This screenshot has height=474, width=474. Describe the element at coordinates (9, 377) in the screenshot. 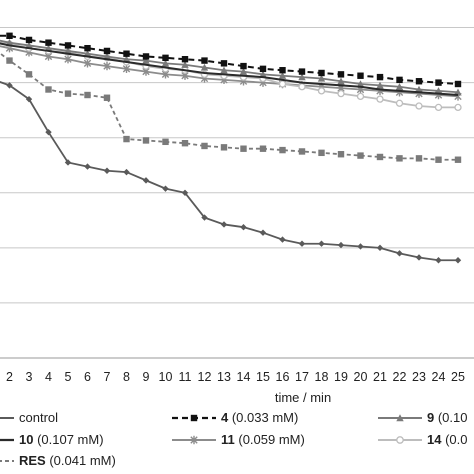

I see `x-tick-label: 2` at that location.